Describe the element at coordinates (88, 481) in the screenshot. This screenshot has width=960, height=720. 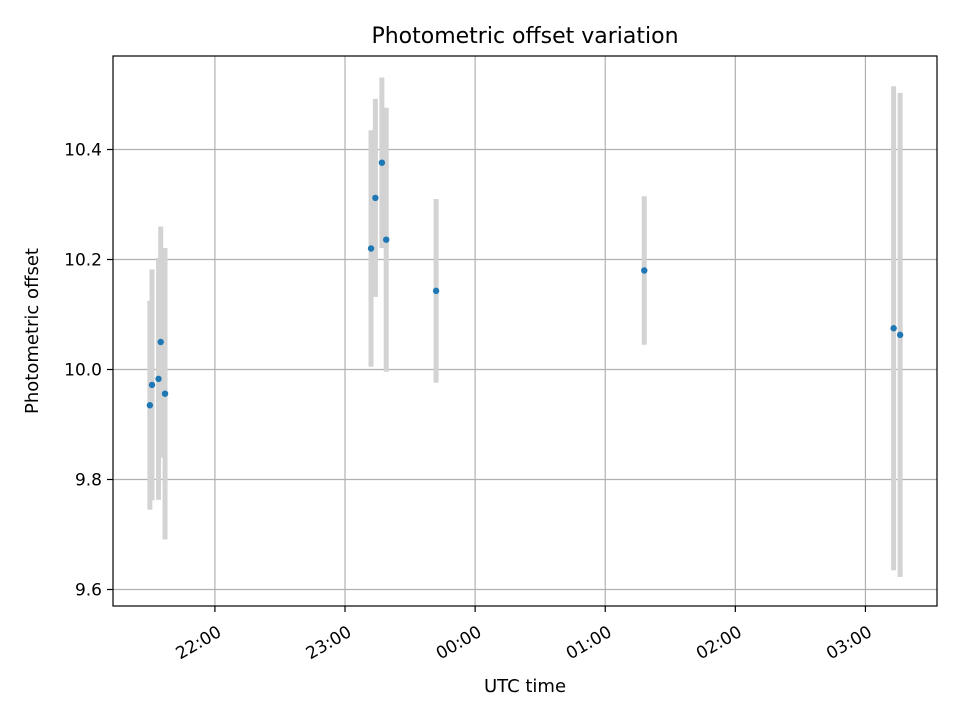
I see `y-tick-label: 9.8` at that location.